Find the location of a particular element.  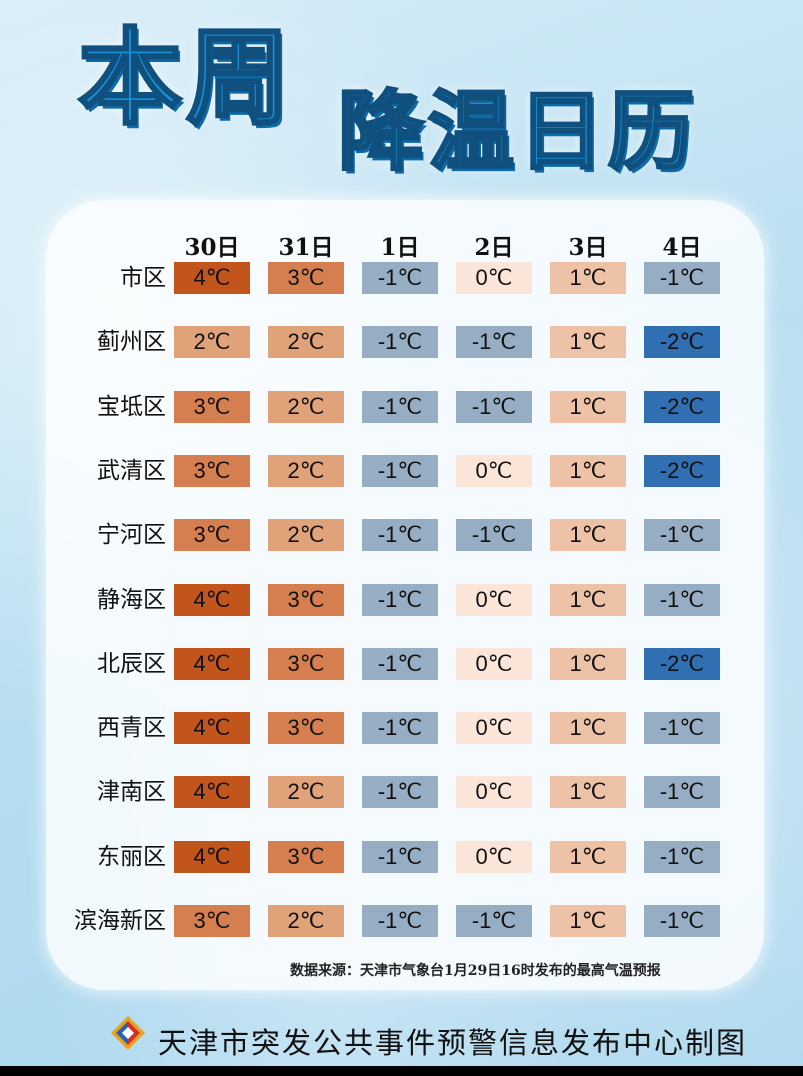

column-header: 1日 is located at coordinates (400, 247).